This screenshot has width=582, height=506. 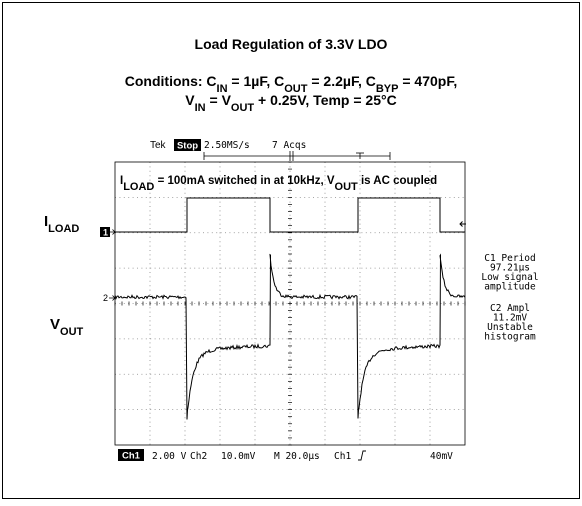 I want to click on ch1-trace, so click(x=290, y=215).